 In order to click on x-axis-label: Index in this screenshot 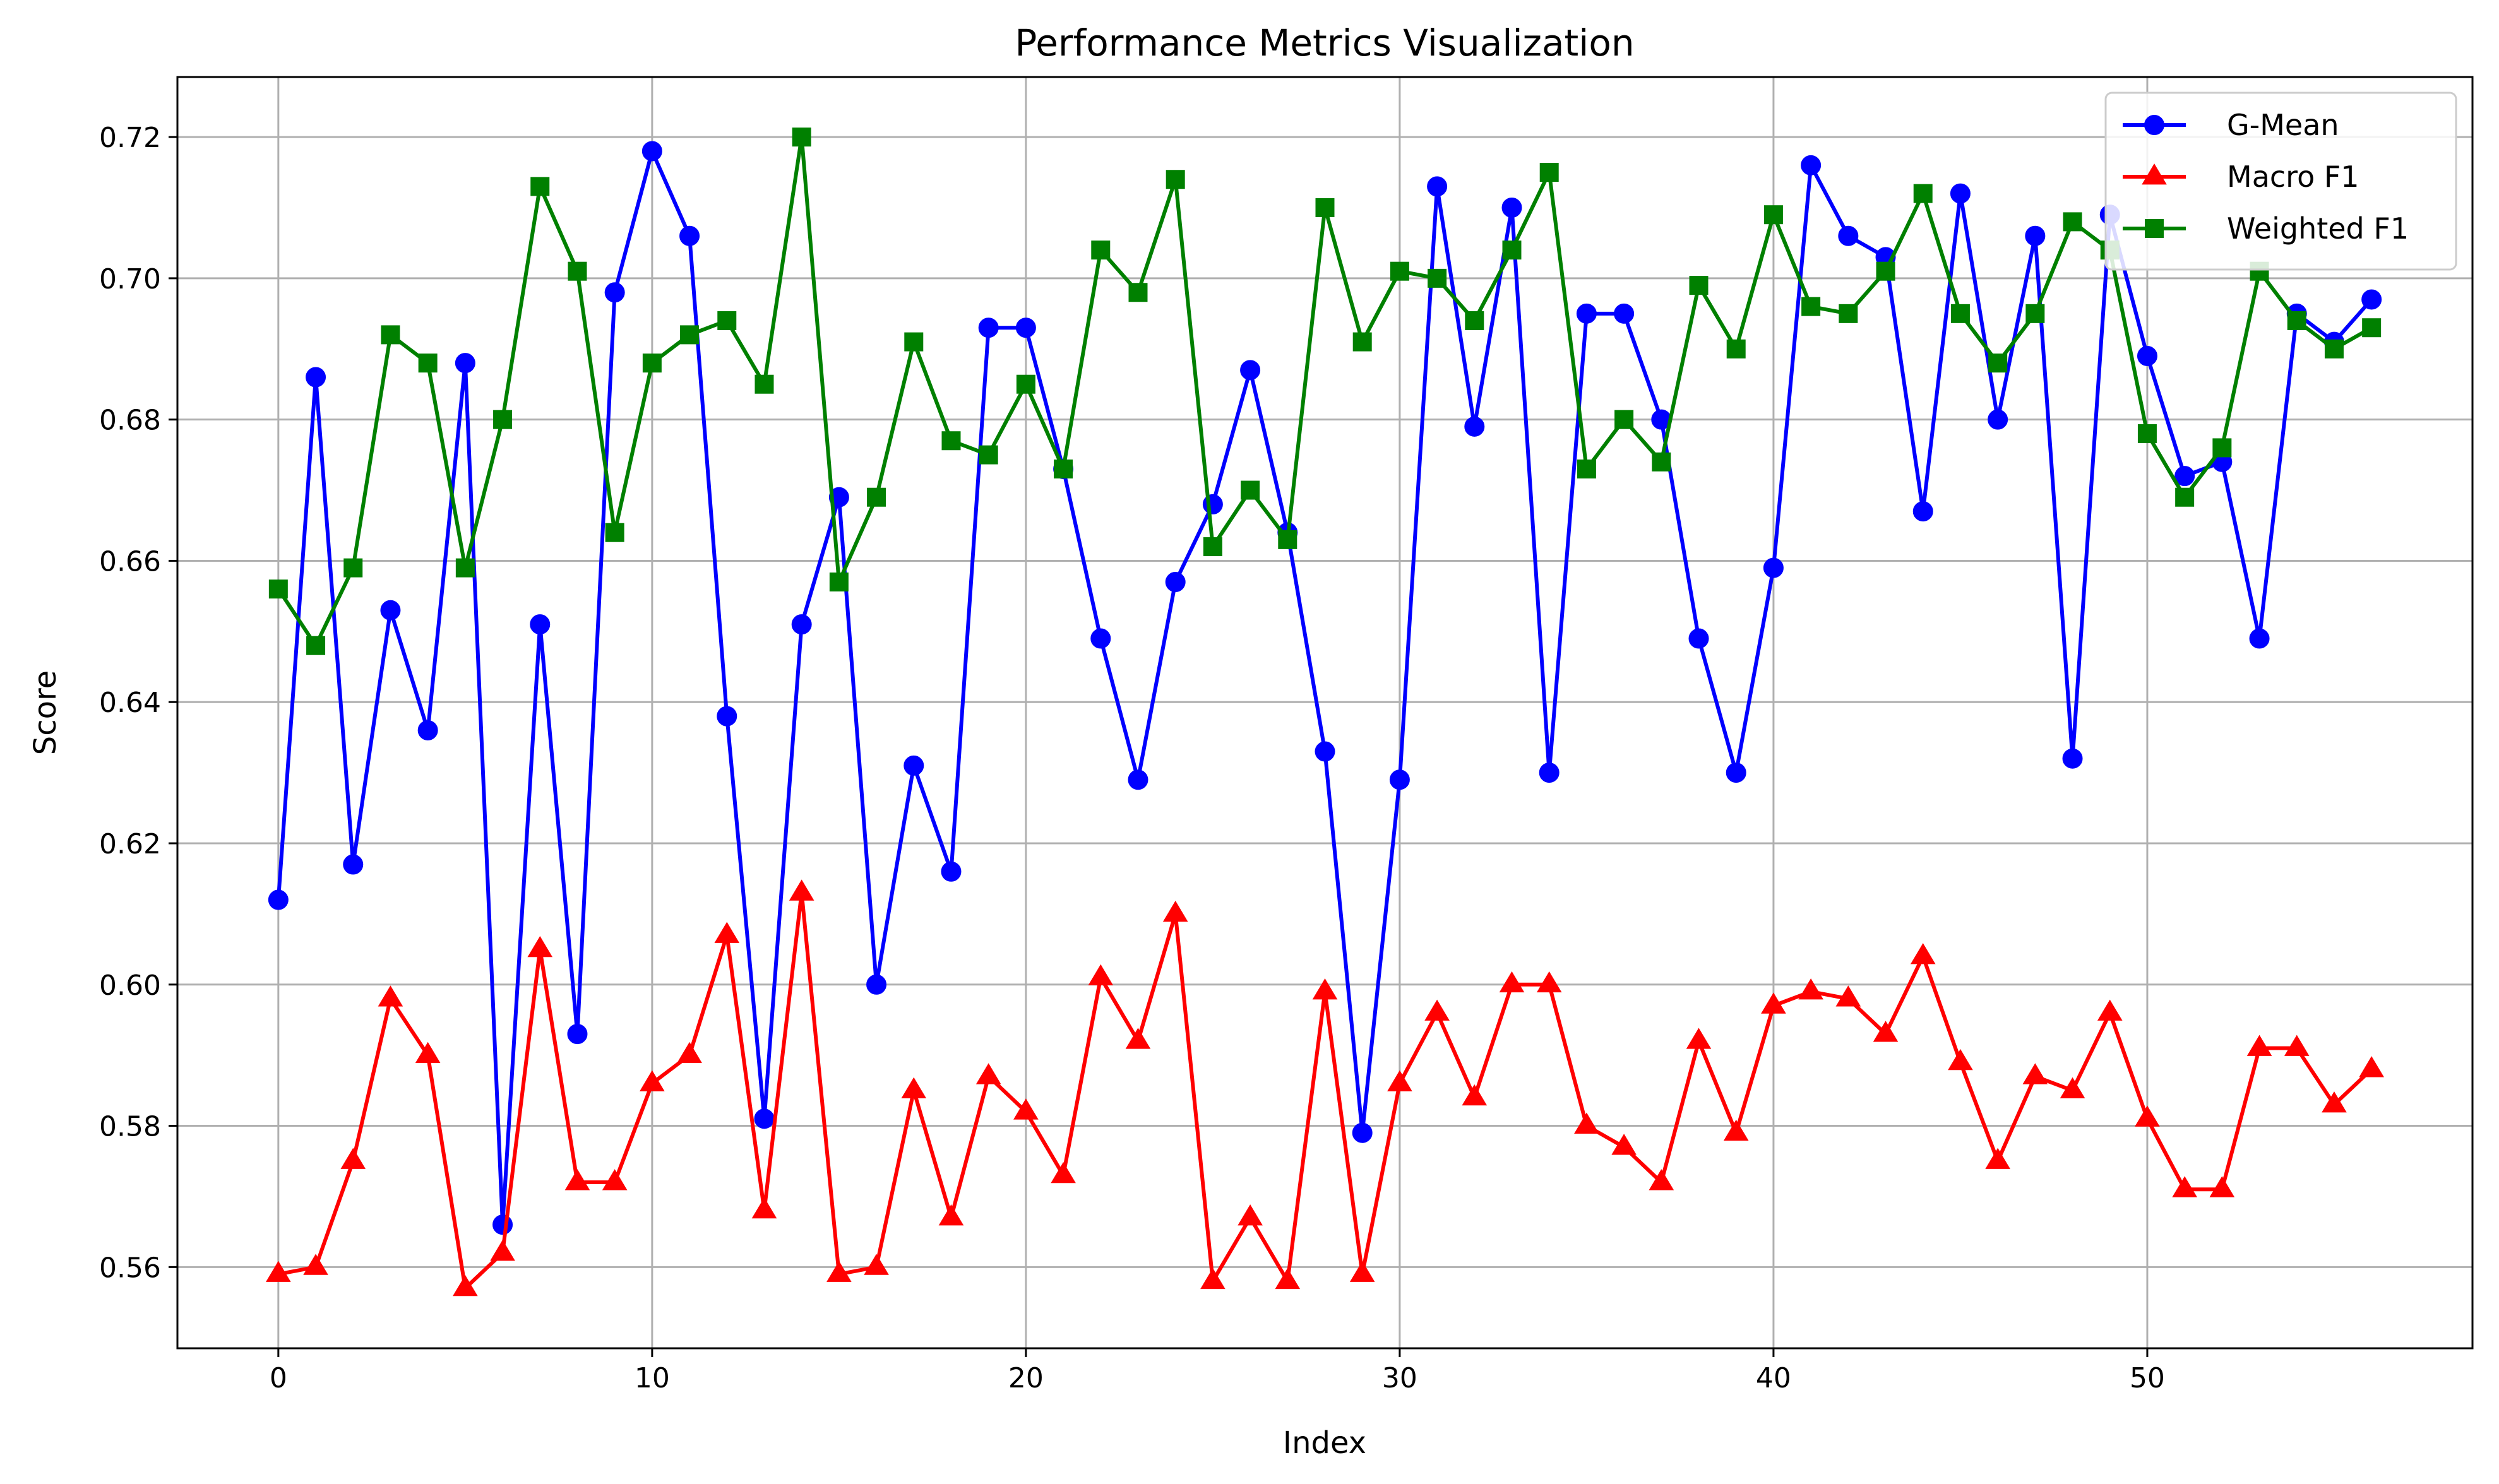, I will do `click(1324, 1443)`.